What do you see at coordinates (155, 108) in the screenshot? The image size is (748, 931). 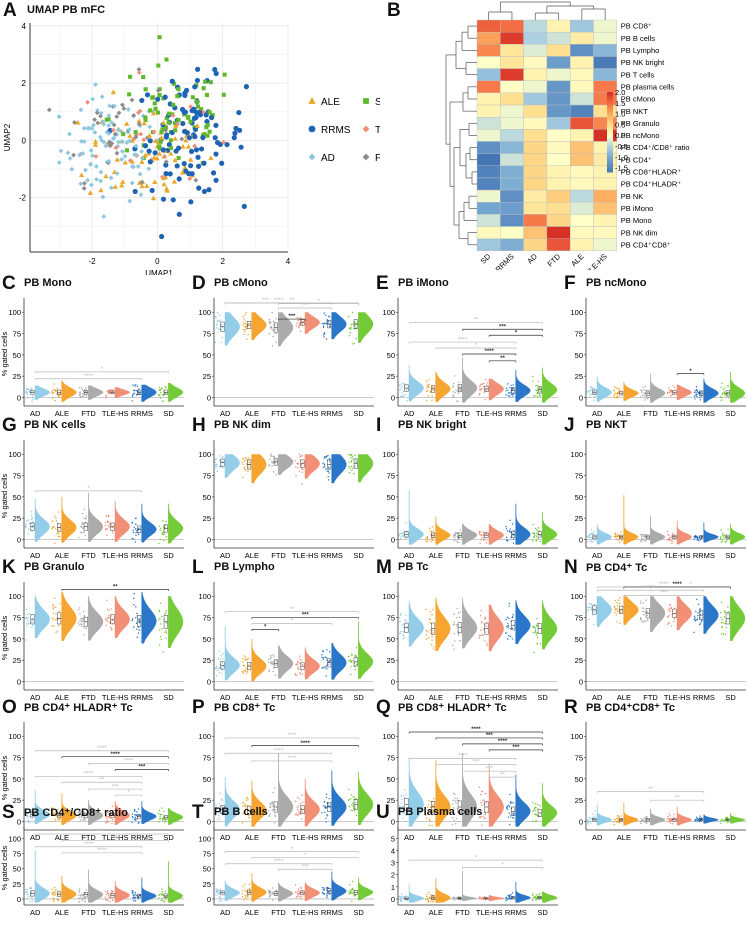 I see `umap-point-sd` at bounding box center [155, 108].